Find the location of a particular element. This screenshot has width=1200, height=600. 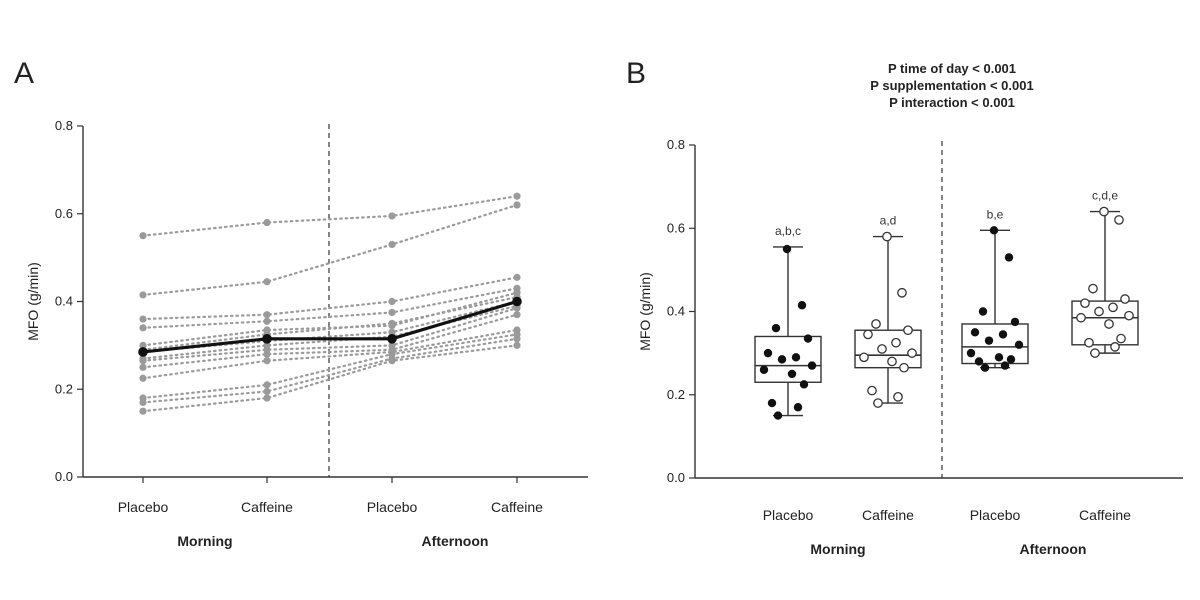

panel-b-y-tick-label: 0.2 is located at coordinates (676, 394).